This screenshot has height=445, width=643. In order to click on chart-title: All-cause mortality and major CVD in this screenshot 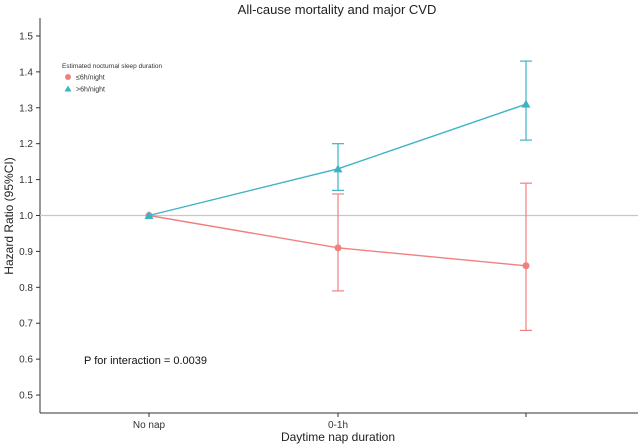, I will do `click(337, 9)`.